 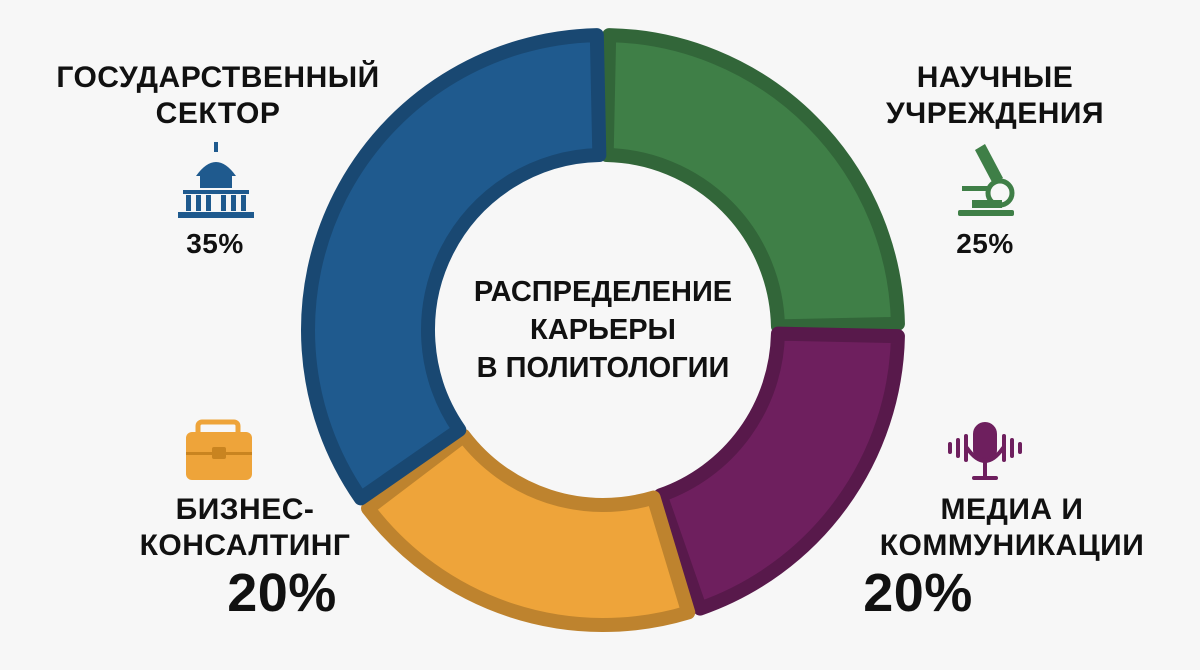 I want to click on microscope-icon, so click(x=986, y=180).